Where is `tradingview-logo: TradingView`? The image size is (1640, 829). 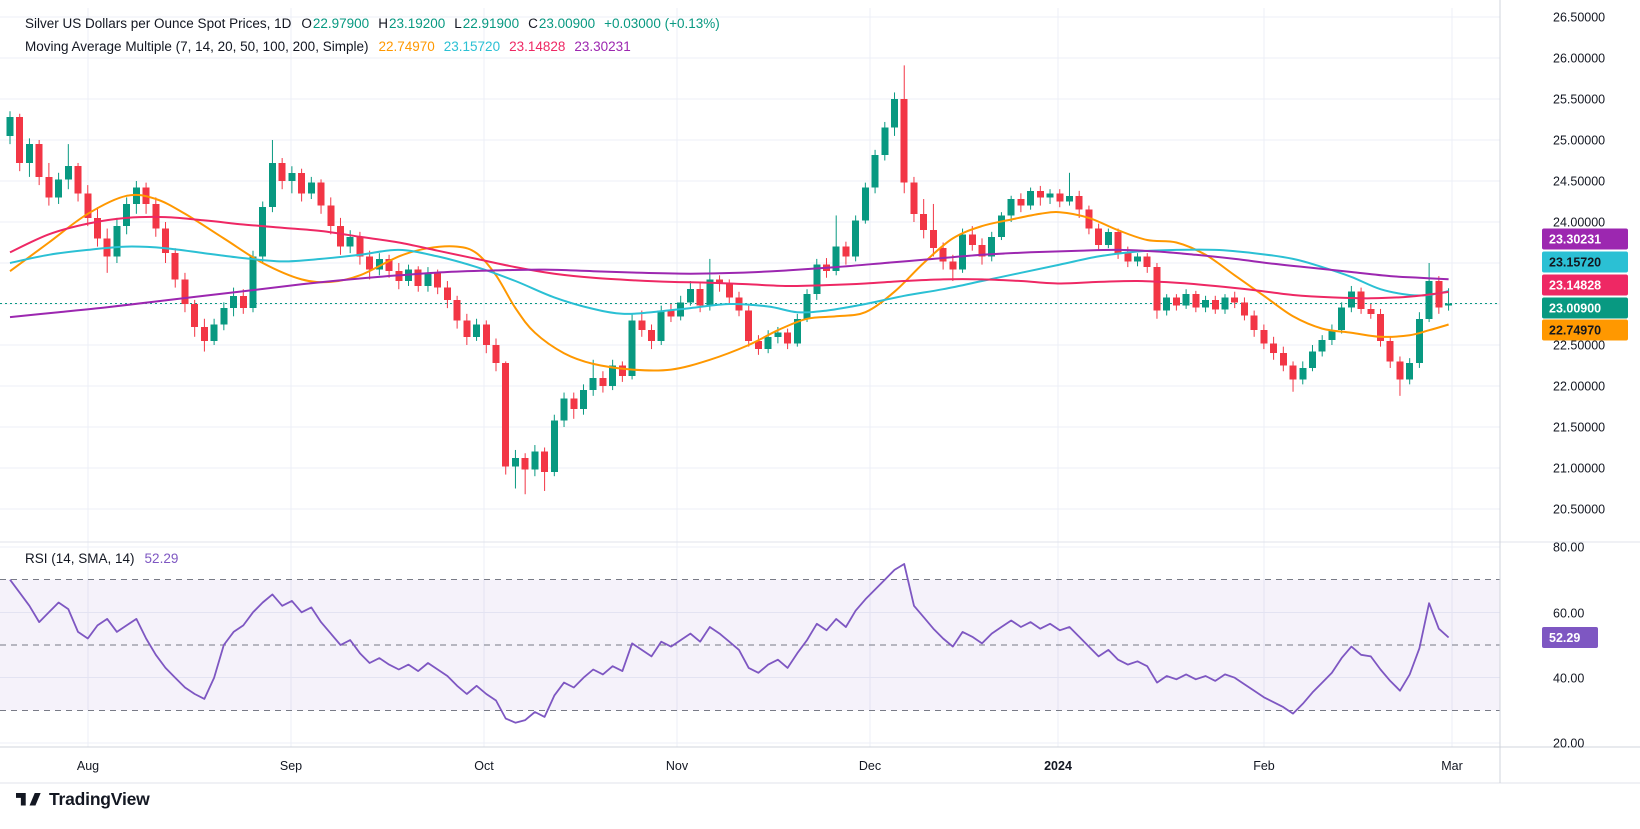 tradingview-logo: TradingView is located at coordinates (83, 799).